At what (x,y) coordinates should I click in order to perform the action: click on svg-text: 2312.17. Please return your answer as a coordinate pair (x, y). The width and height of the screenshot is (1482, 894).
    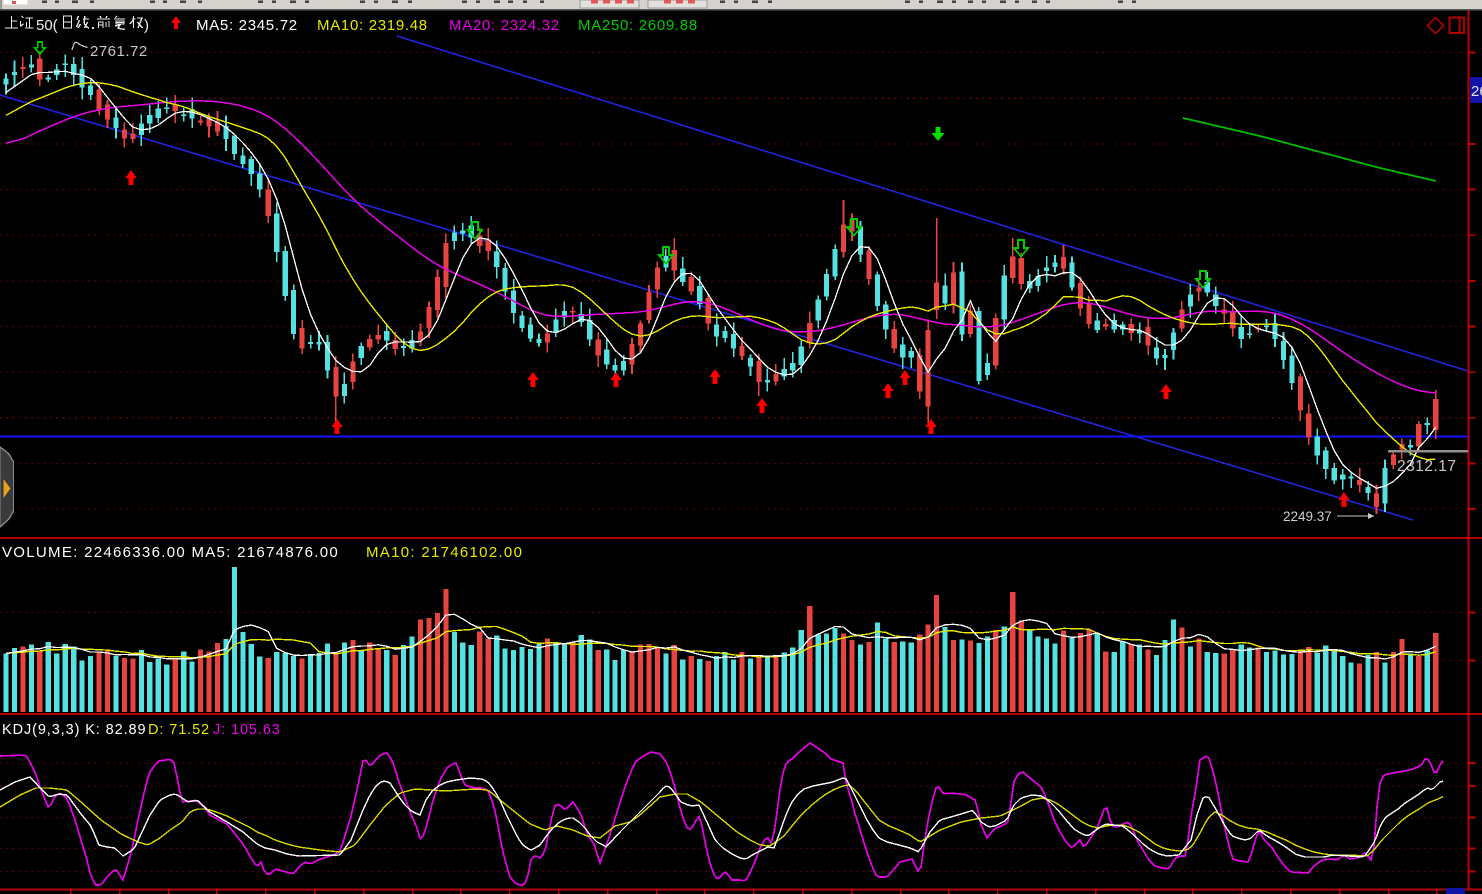
    Looking at the image, I should click on (1427, 466).